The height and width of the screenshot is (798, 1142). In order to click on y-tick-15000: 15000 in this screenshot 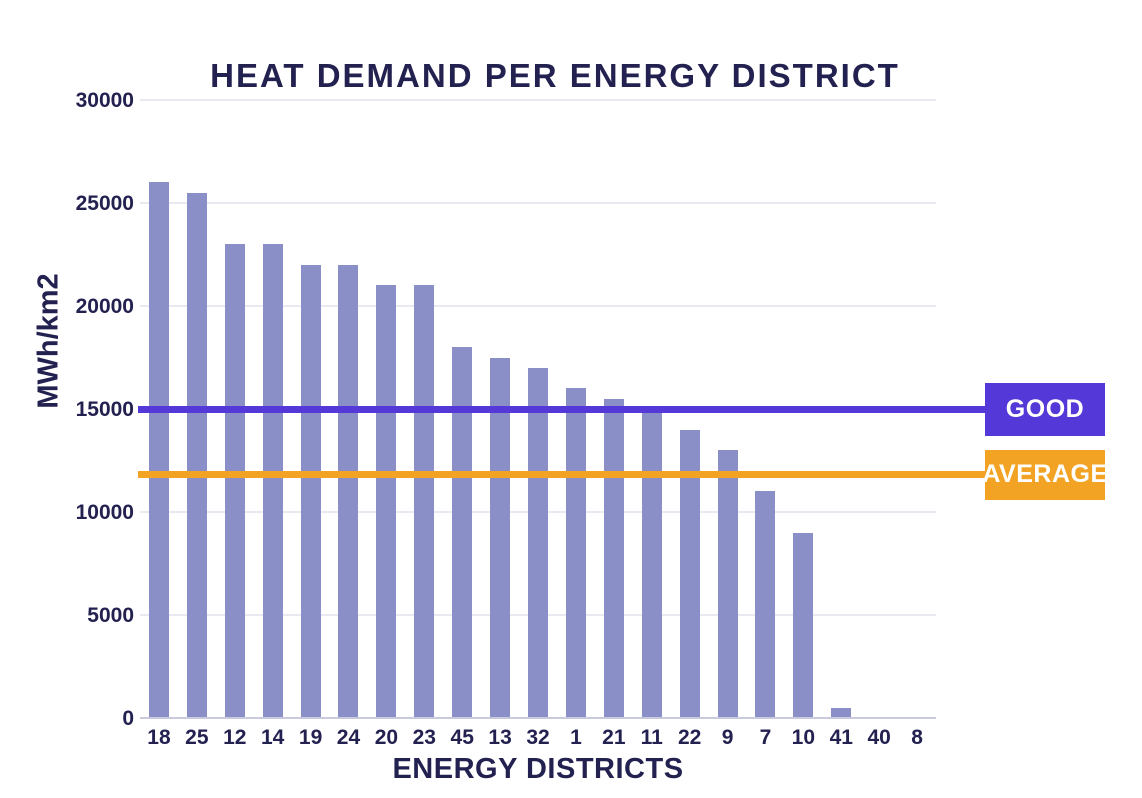, I will do `click(104, 409)`.